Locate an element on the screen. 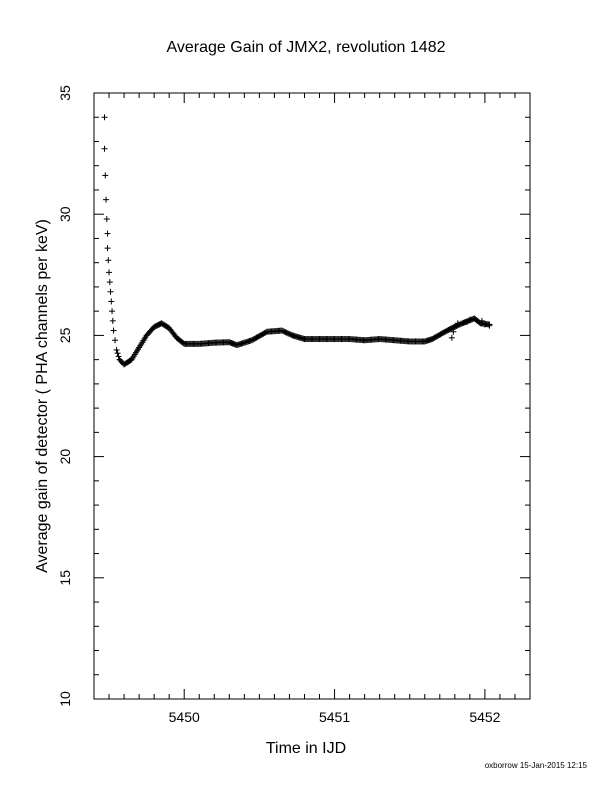 This screenshot has height=792, width=612. y-tick-label: 15 is located at coordinates (65, 578).